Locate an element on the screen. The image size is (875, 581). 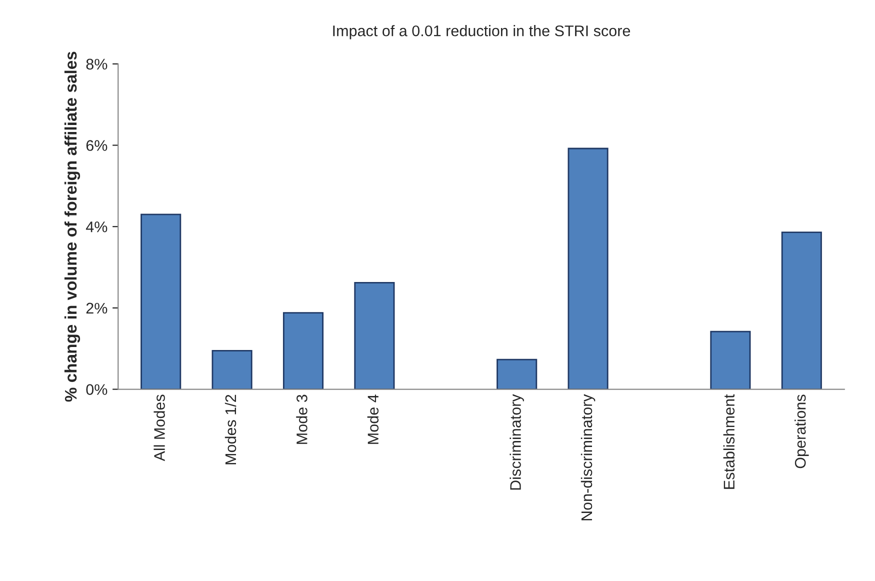
x-tick-label: All Modes is located at coordinates (159, 428).